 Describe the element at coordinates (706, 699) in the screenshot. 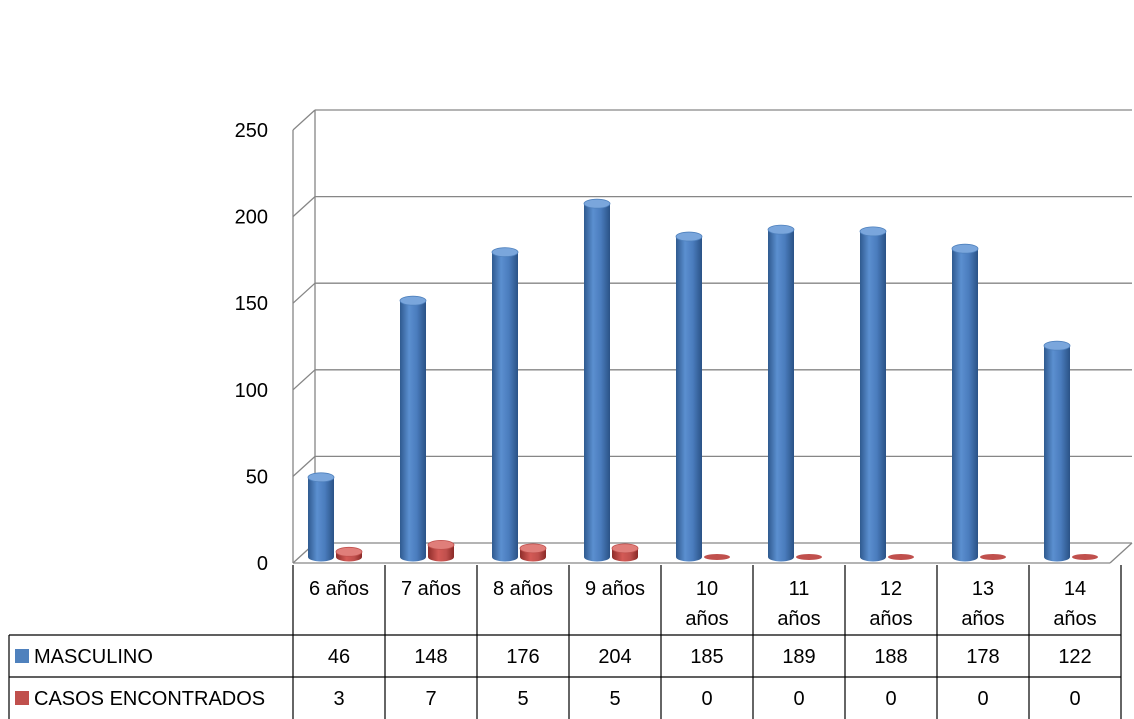

I see `data-label-1-4: 0` at that location.